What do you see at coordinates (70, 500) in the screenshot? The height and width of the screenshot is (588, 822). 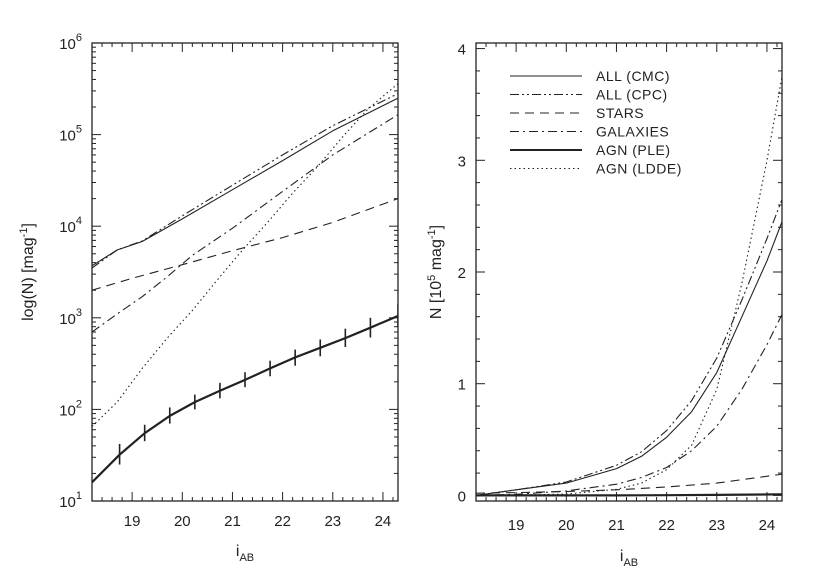 I see `y-tick-label: 10¹` at bounding box center [70, 500].